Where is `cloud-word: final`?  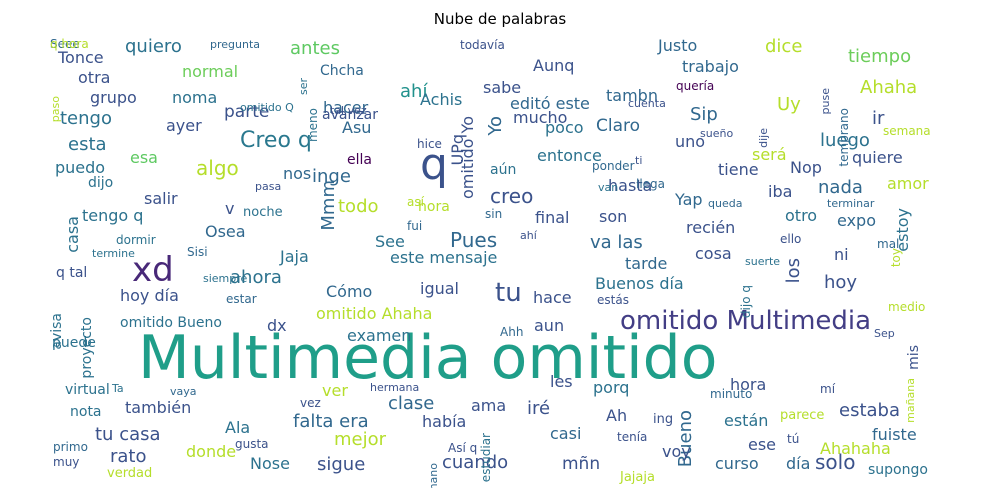
cloud-word: final is located at coordinates (552, 217).